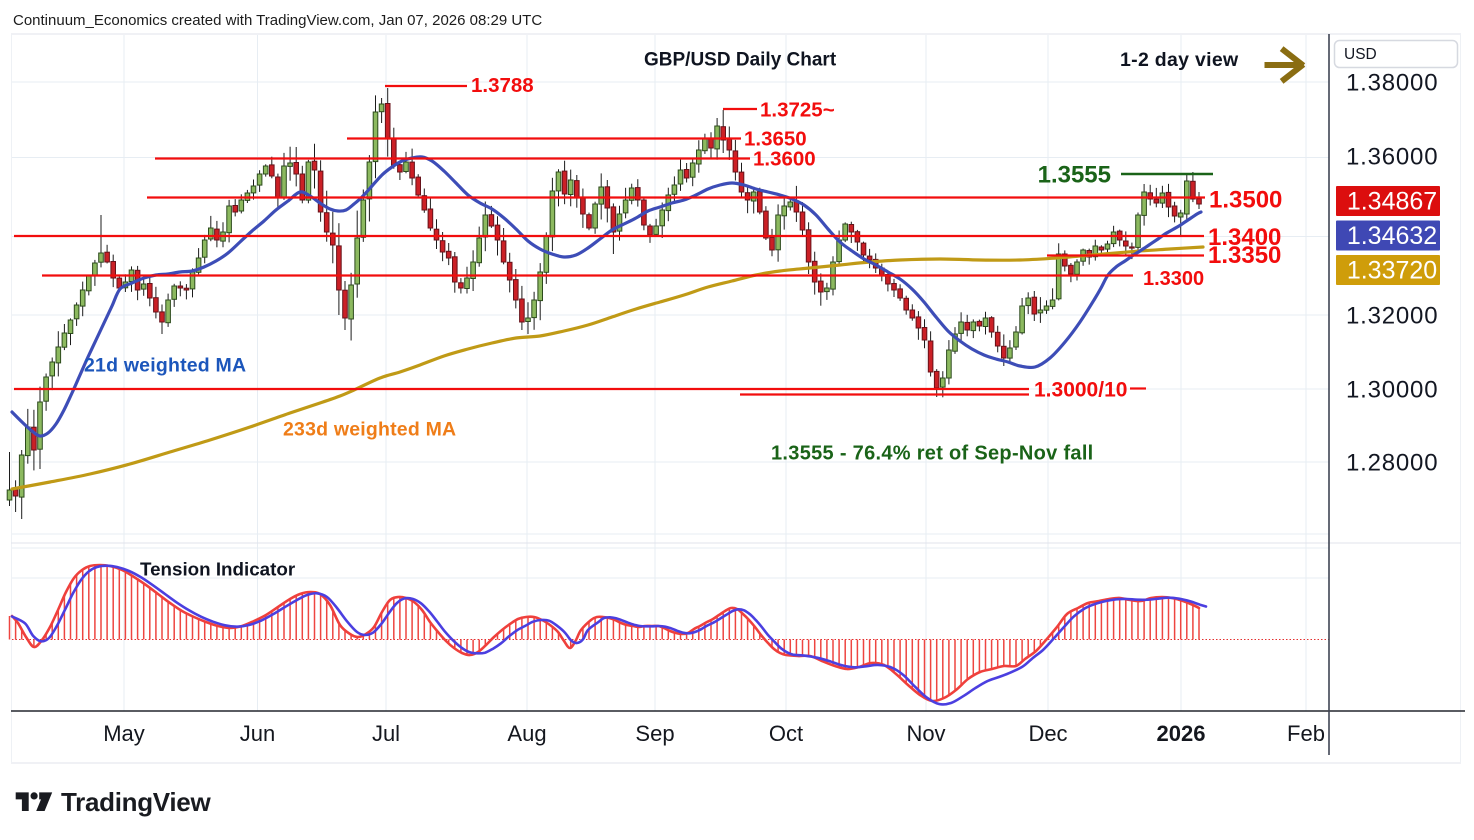  Describe the element at coordinates (257, 733) in the screenshot. I see `svg-text: Jun` at that location.